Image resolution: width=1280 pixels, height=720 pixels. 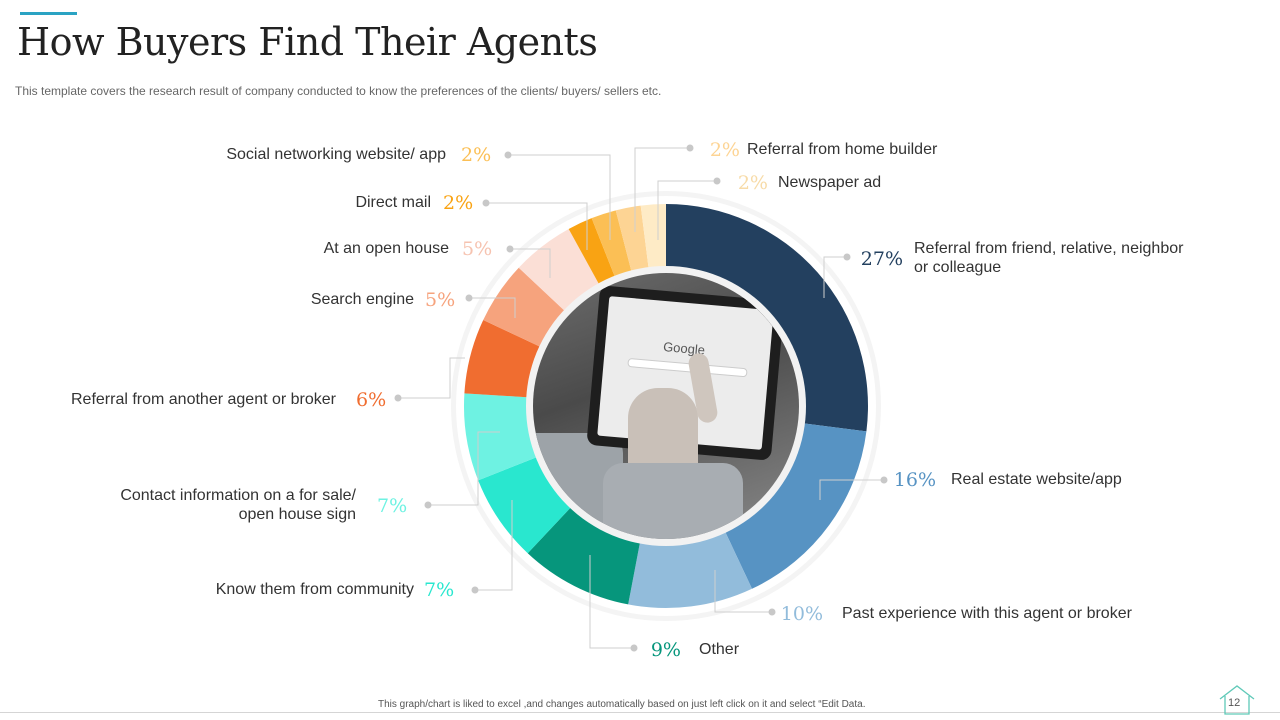 What do you see at coordinates (458, 203) in the screenshot?
I see `value-label-direct-mail: 2%` at bounding box center [458, 203].